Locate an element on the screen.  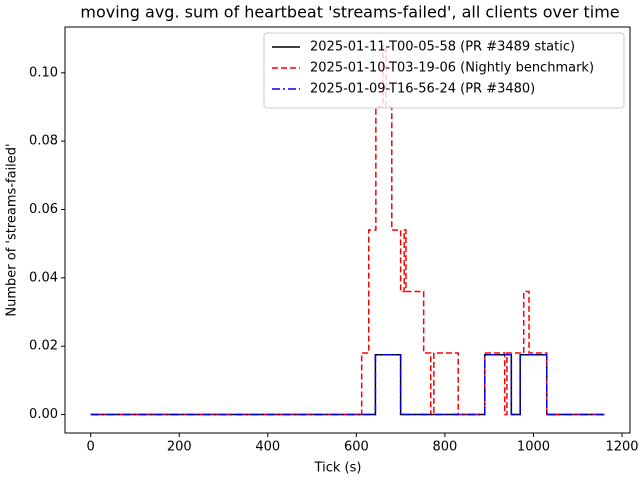
y-tick-label: 0.04 is located at coordinates (43, 277).